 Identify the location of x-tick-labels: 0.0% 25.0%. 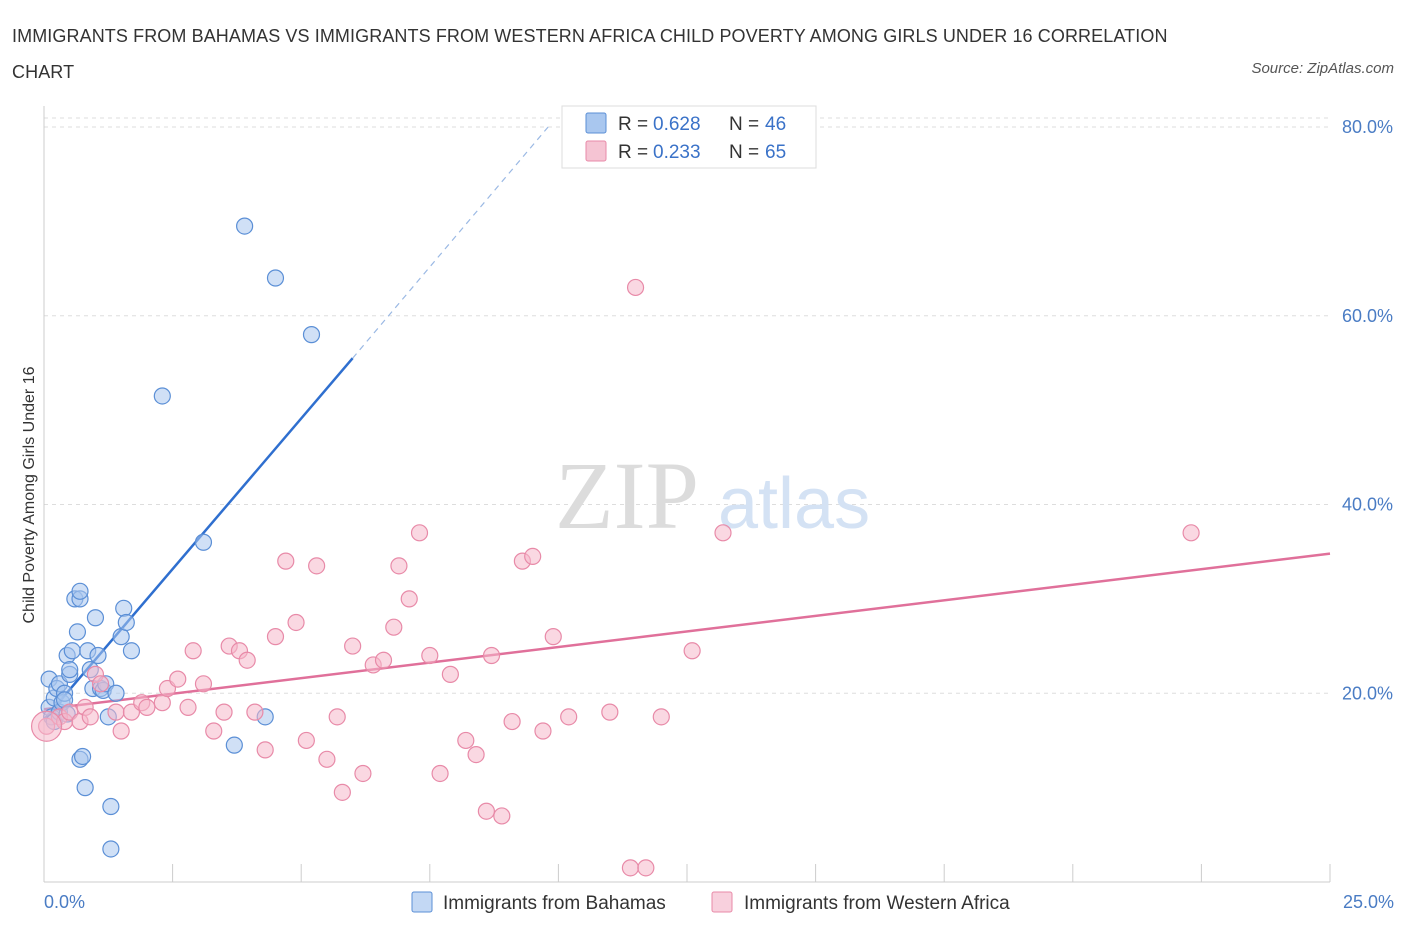
(719, 902).